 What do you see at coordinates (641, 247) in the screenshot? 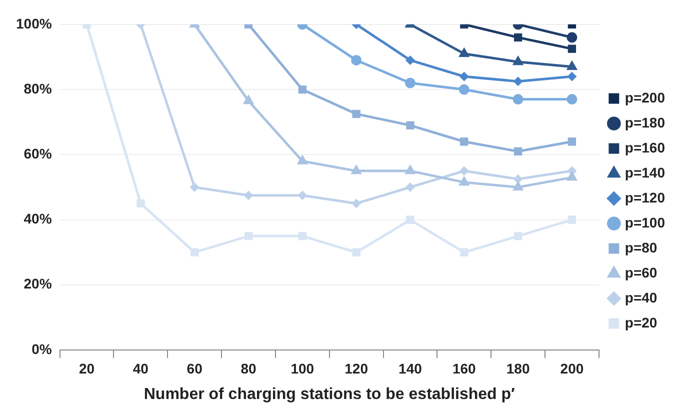
I see `legend-label: p=80` at bounding box center [641, 247].